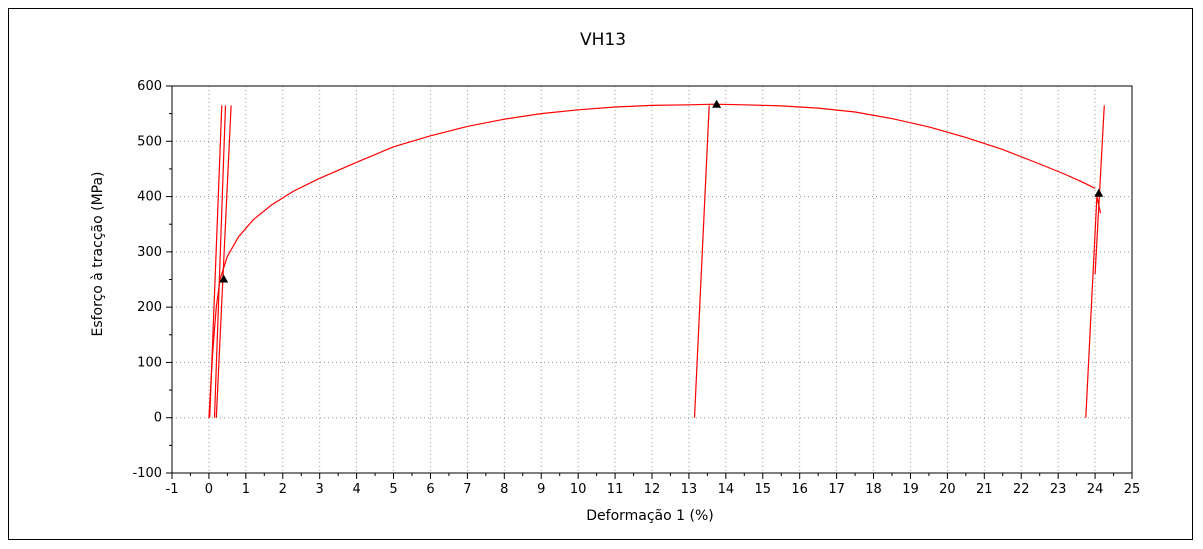  What do you see at coordinates (147, 473) in the screenshot?
I see `y-tick-label: -100` at bounding box center [147, 473].